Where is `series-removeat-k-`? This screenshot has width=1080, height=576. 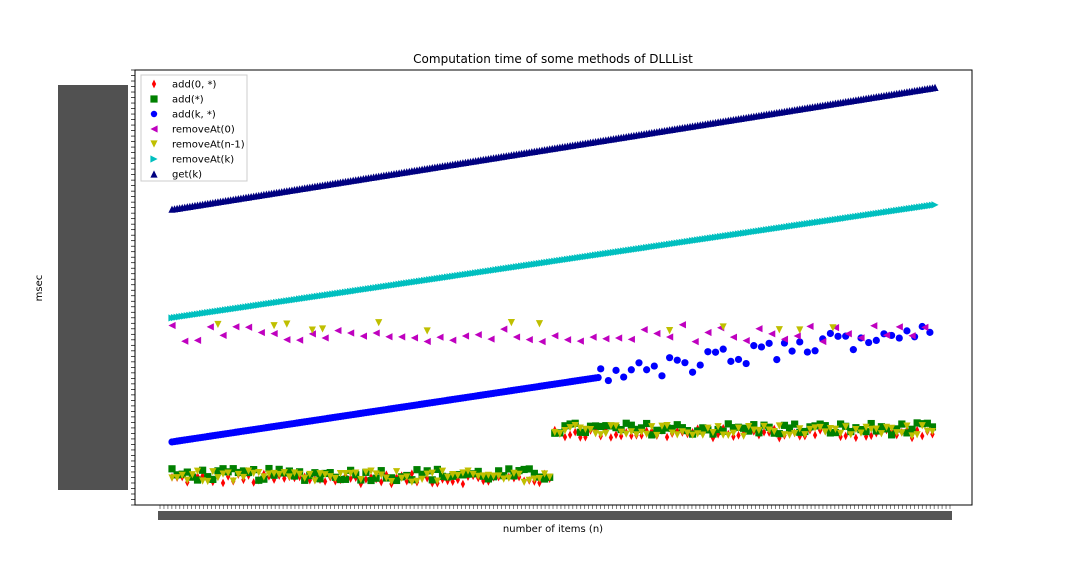 series-removeat-k- is located at coordinates (553, 261).